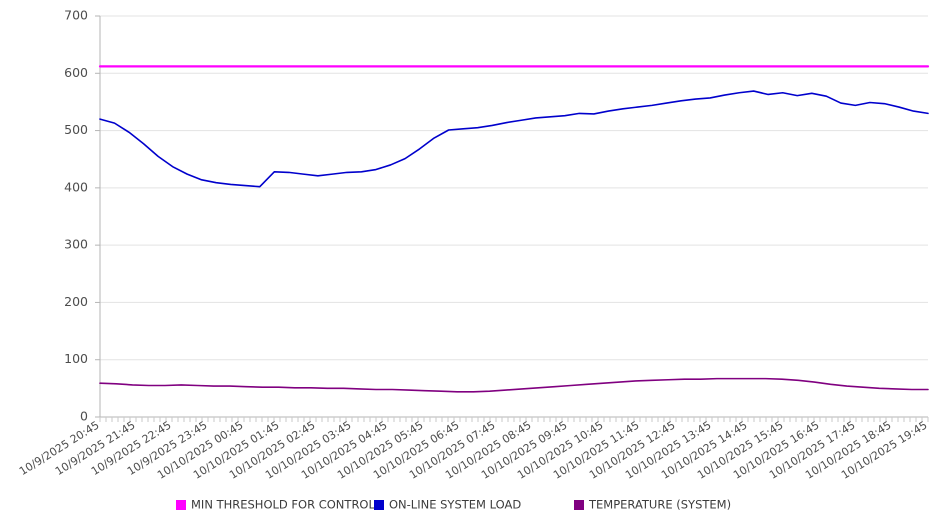 This screenshot has height=526, width=946. I want to click on y-axis: 0 100 200 300 400 500 600 700, so click(82, 216).